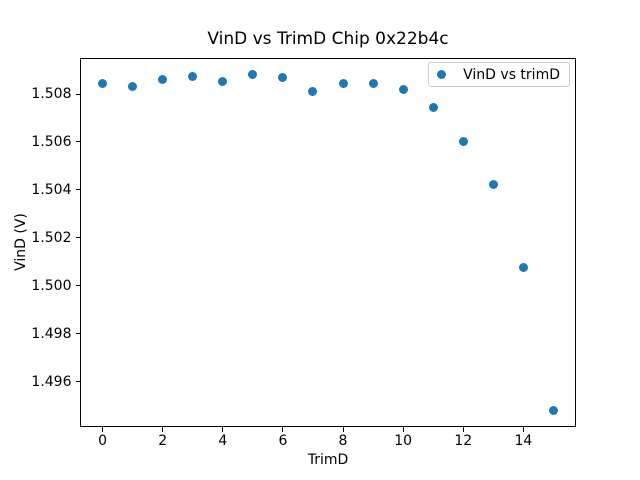  What do you see at coordinates (51, 141) in the screenshot?
I see `y-tick-label: 1.506` at bounding box center [51, 141].